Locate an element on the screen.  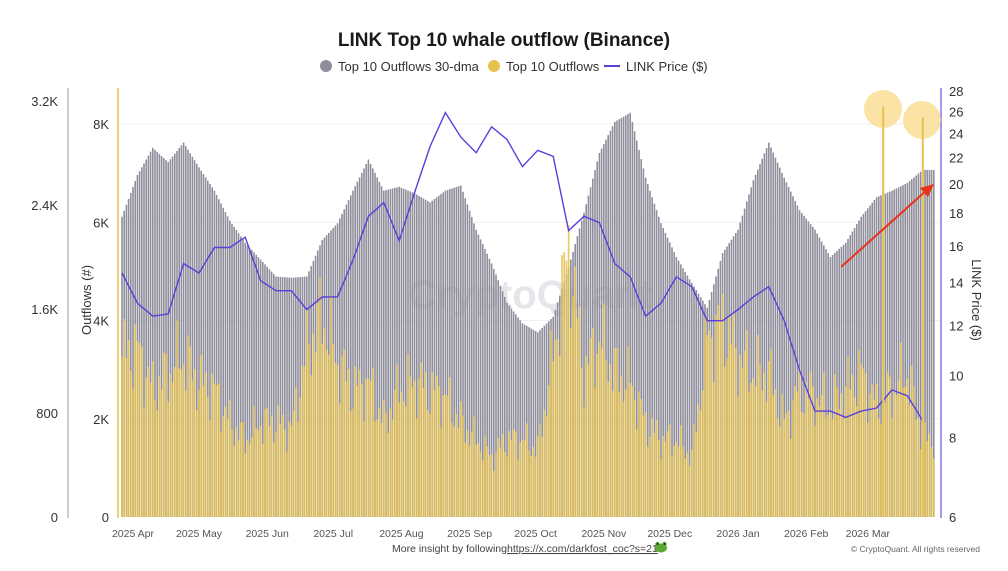
legend-item-price: LINK Price ($) is located at coordinates (656, 66).